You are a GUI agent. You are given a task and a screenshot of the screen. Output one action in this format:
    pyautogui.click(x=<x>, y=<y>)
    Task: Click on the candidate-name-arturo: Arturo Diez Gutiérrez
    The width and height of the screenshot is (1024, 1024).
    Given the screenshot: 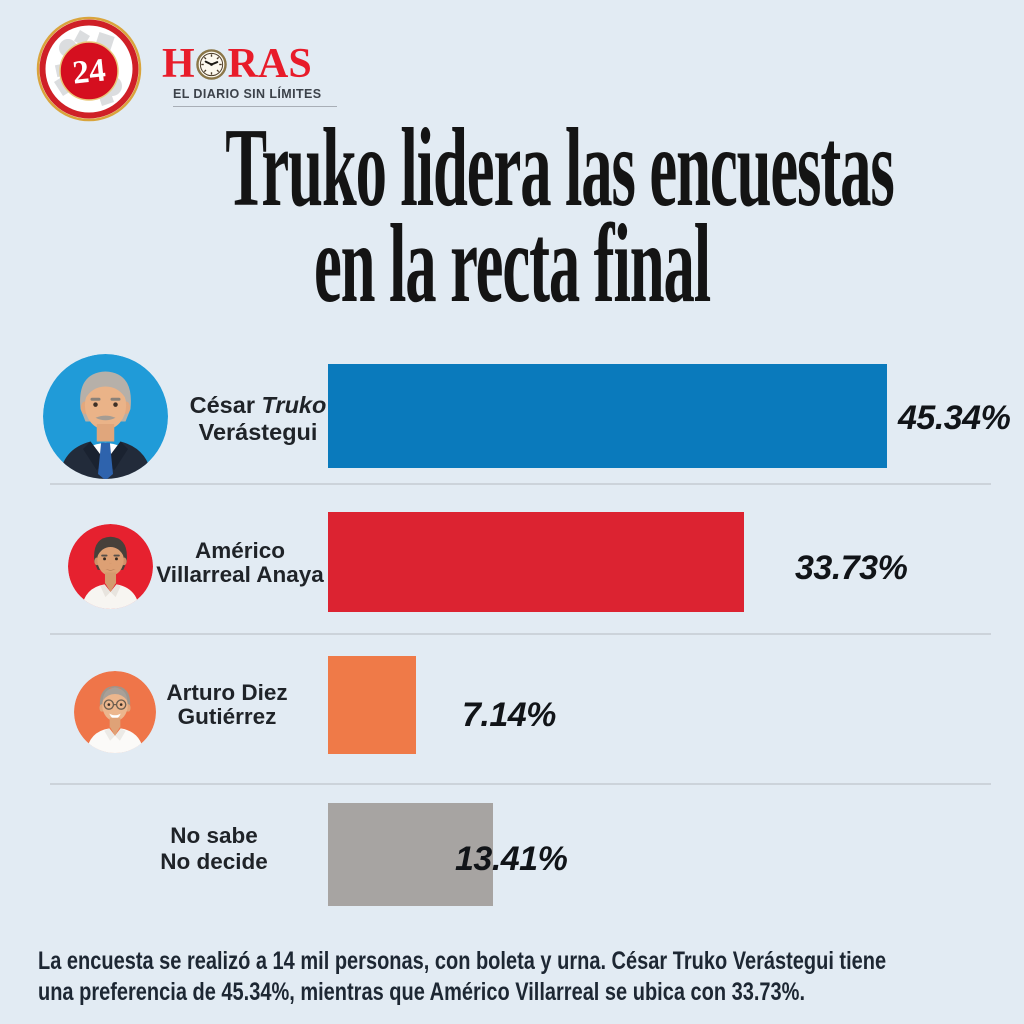 What is the action you would take?
    pyautogui.click(x=227, y=704)
    